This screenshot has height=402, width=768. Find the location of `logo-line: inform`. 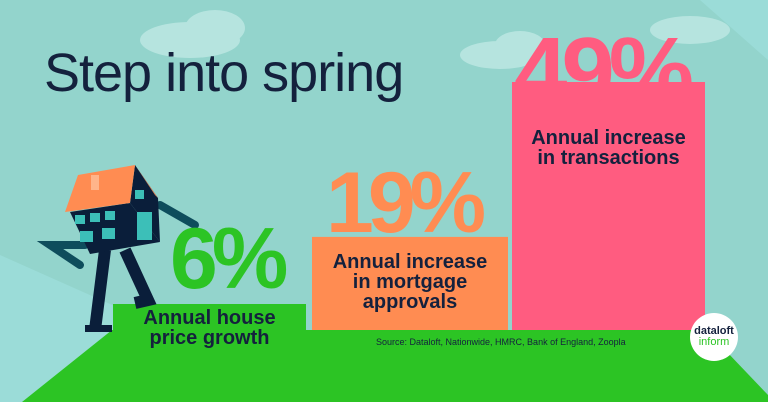

logo-line: inform is located at coordinates (714, 342).